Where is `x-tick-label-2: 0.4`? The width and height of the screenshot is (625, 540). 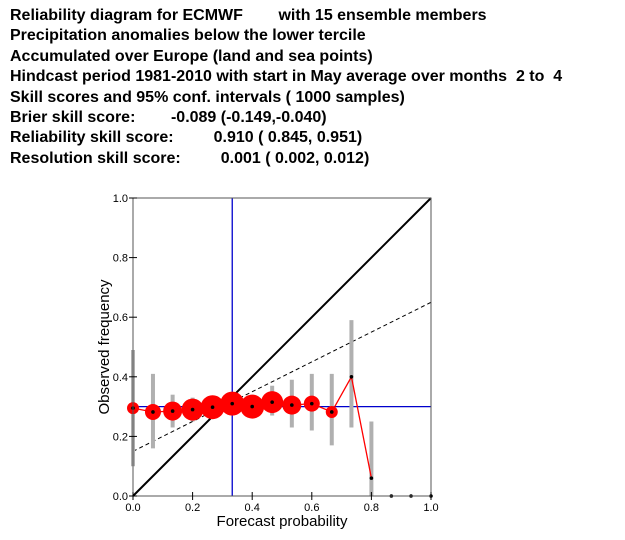 x-tick-label-2: 0.4 is located at coordinates (252, 508).